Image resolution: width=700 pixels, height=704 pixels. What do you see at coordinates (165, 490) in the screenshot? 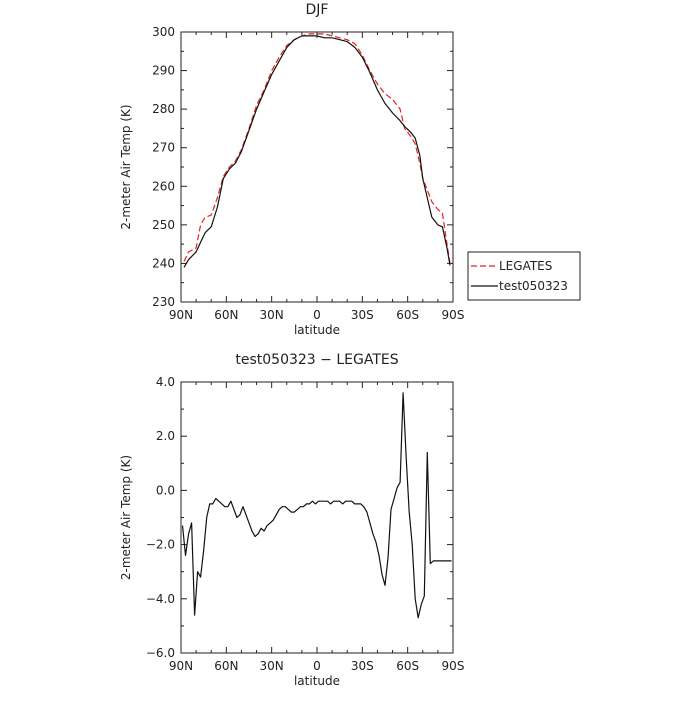
I see `y-tick-label: 0.0` at bounding box center [165, 490].